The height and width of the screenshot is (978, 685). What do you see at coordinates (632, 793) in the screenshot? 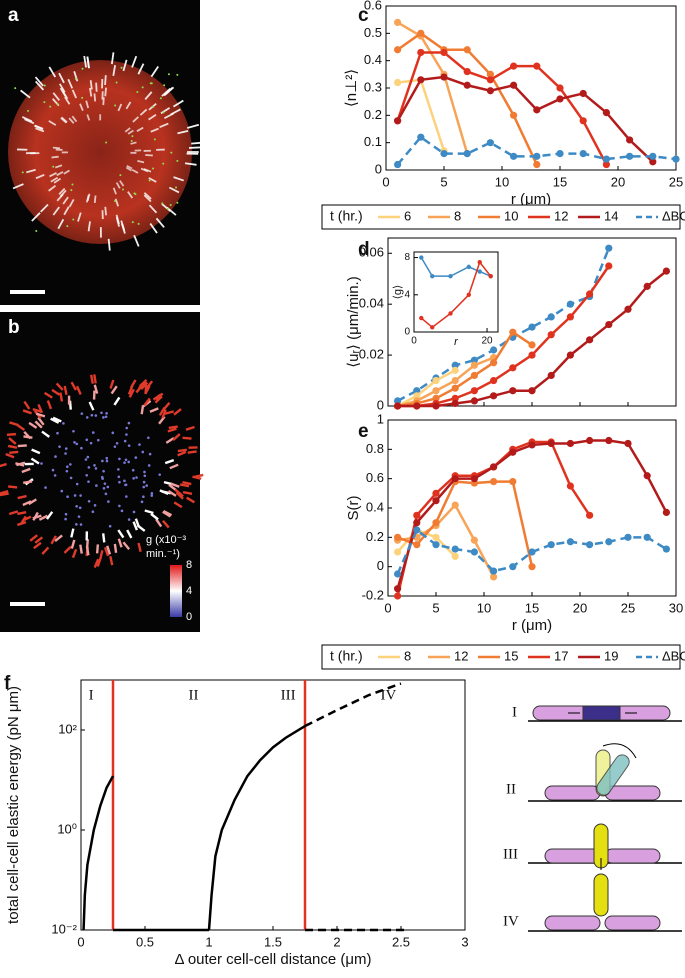
I see `cell` at bounding box center [632, 793].